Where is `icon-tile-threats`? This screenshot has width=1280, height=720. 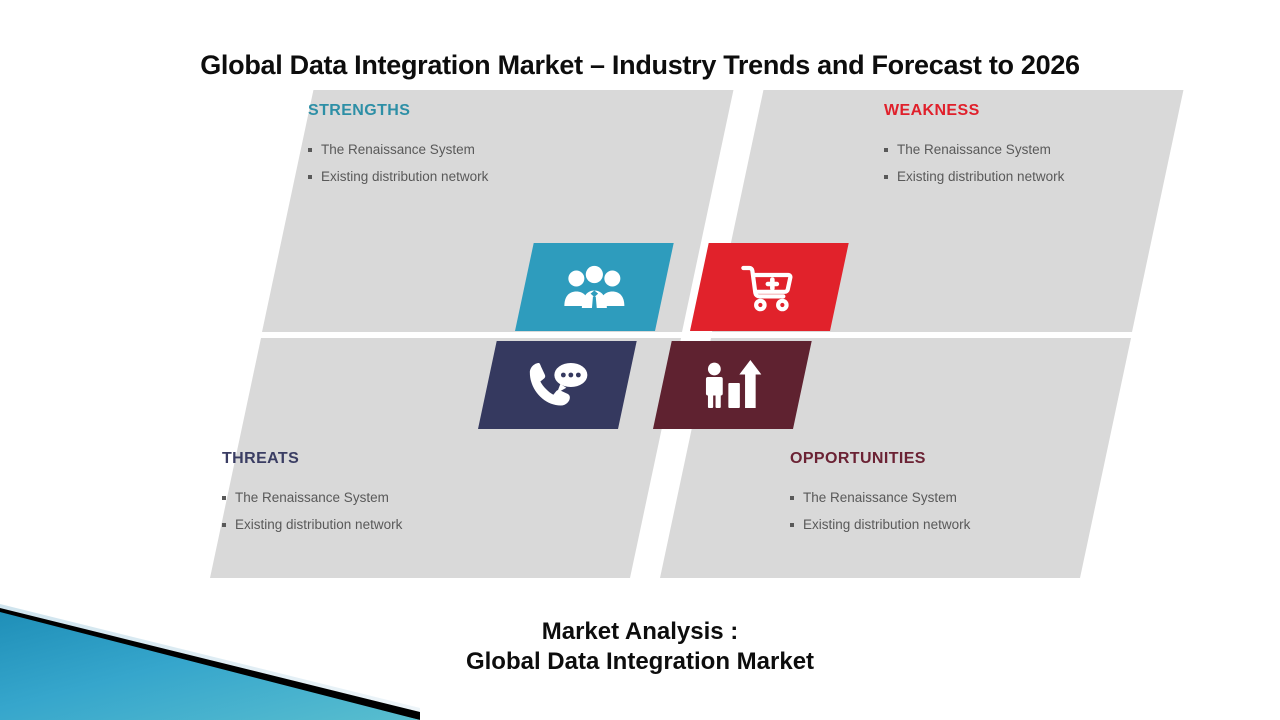 icon-tile-threats is located at coordinates (557, 385).